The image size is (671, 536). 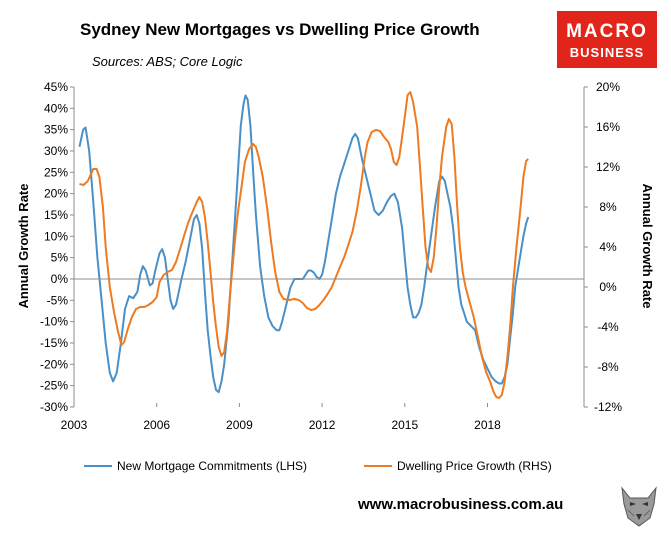 What do you see at coordinates (167, 61) in the screenshot?
I see `chart-subtitle: Sources: ABS; Core Logic` at bounding box center [167, 61].